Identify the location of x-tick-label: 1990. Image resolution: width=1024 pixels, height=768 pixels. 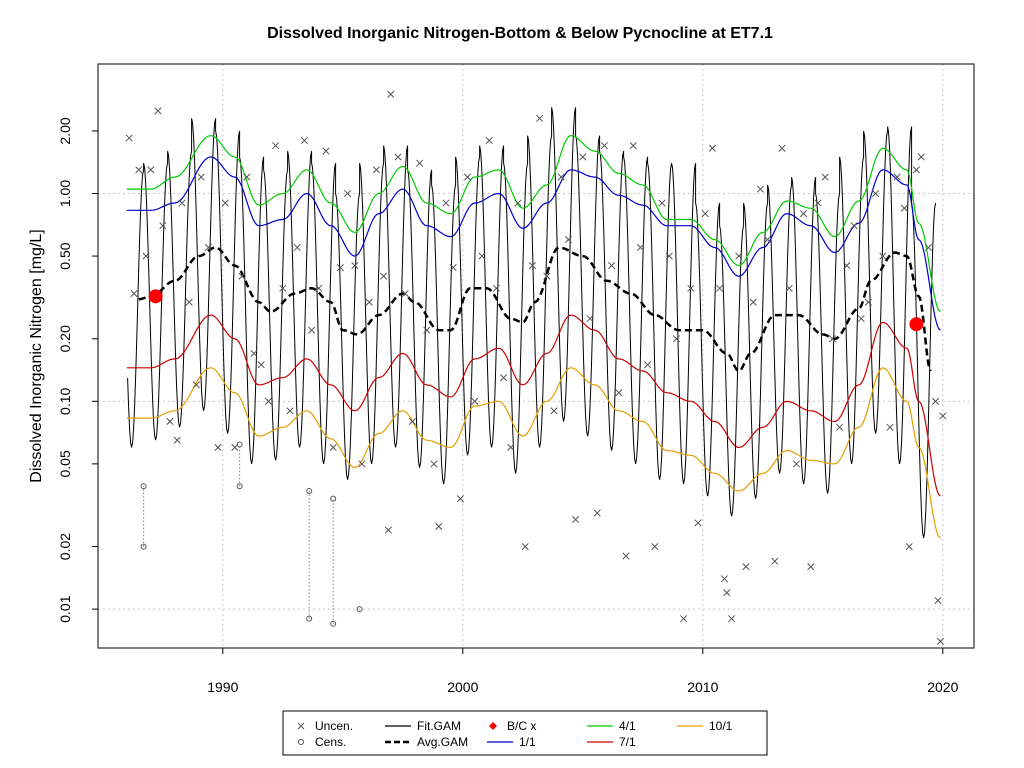
(222, 687).